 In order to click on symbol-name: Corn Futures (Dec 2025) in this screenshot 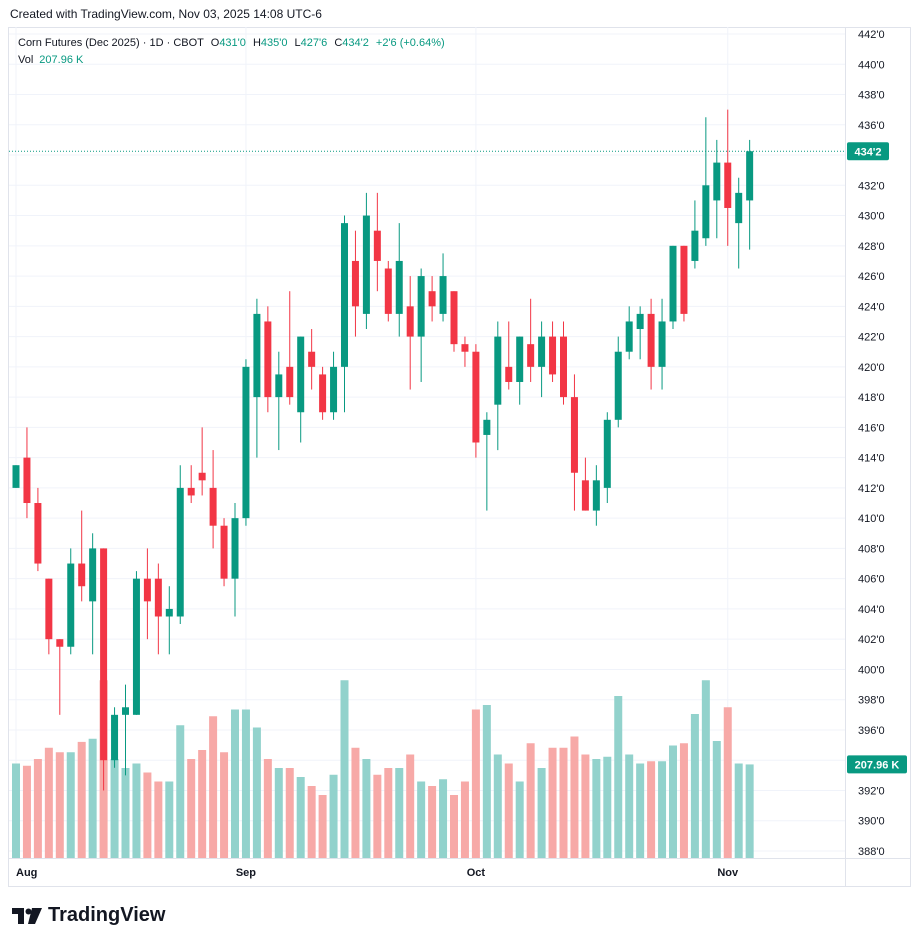, I will do `click(79, 43)`.